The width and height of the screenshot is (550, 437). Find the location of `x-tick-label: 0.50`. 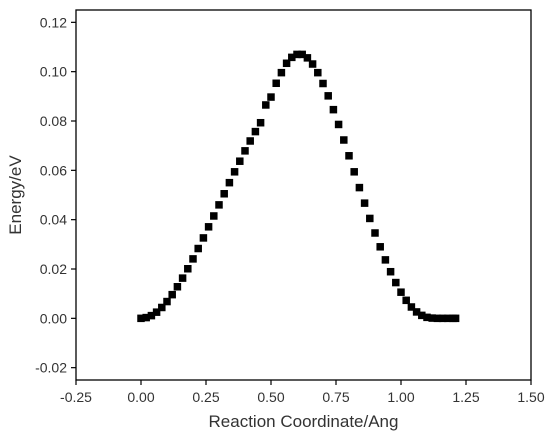

x-tick-label: 0.50 is located at coordinates (270, 397).